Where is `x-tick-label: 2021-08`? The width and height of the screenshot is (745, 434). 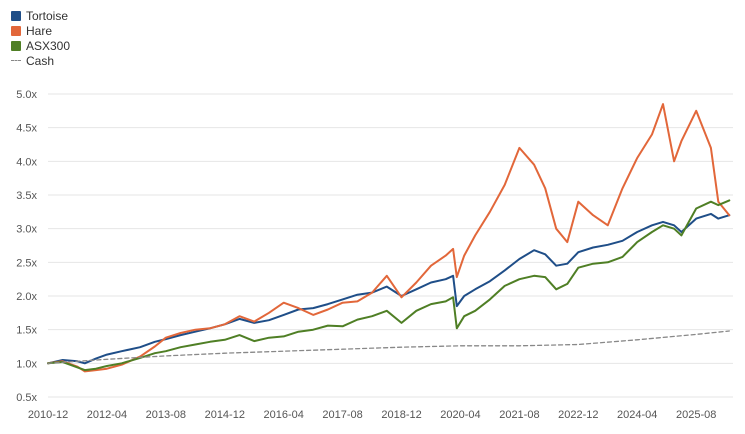
x-tick-label: 2021-08 is located at coordinates (519, 415).